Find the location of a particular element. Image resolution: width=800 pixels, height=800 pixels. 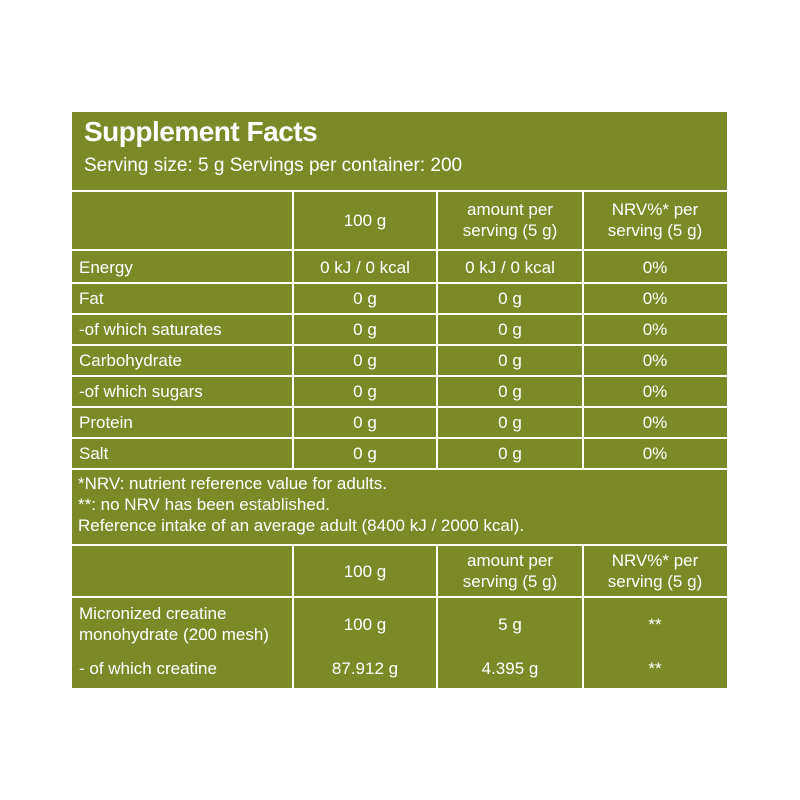

cell-text: -of which saturates is located at coordinates (150, 329).